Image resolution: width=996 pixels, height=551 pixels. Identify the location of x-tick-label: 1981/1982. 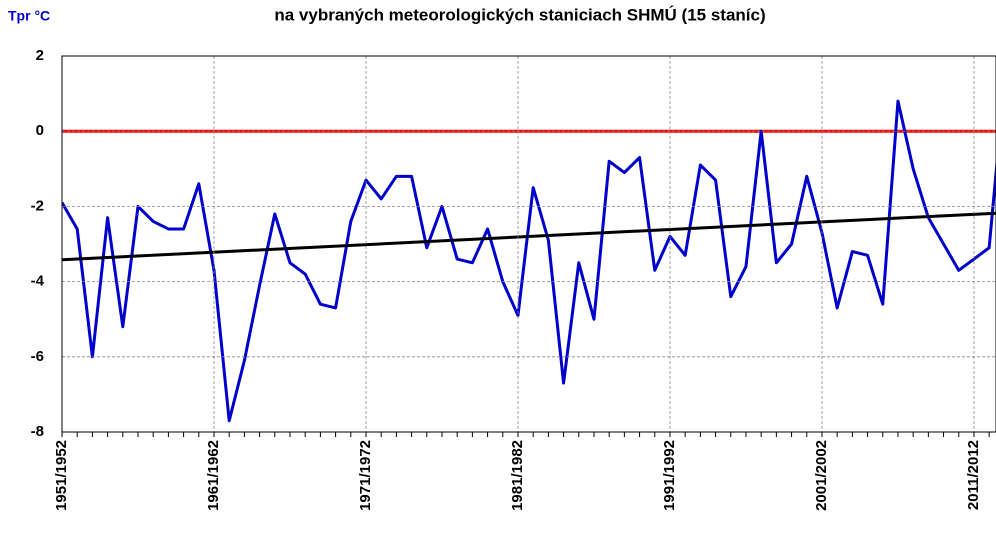
(517, 475).